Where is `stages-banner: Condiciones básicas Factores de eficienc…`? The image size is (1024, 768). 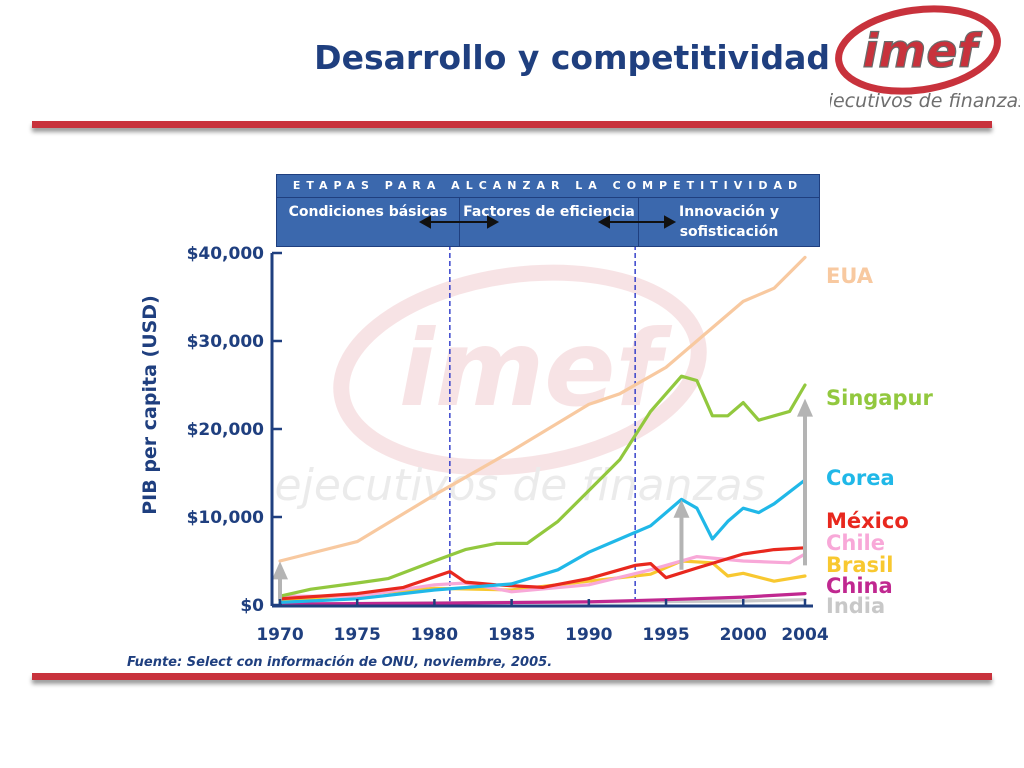 stages-banner: Condiciones básicas Factores de eficienc… is located at coordinates (548, 222).